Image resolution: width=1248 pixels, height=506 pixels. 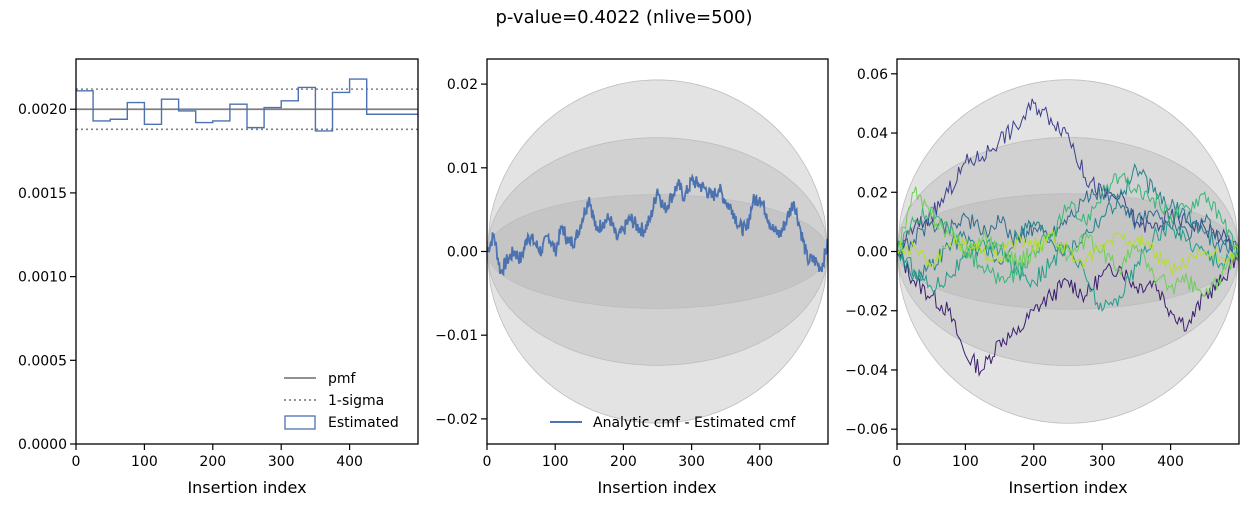 I want to click on legend-estimated-label: Estimated, so click(x=363, y=423).